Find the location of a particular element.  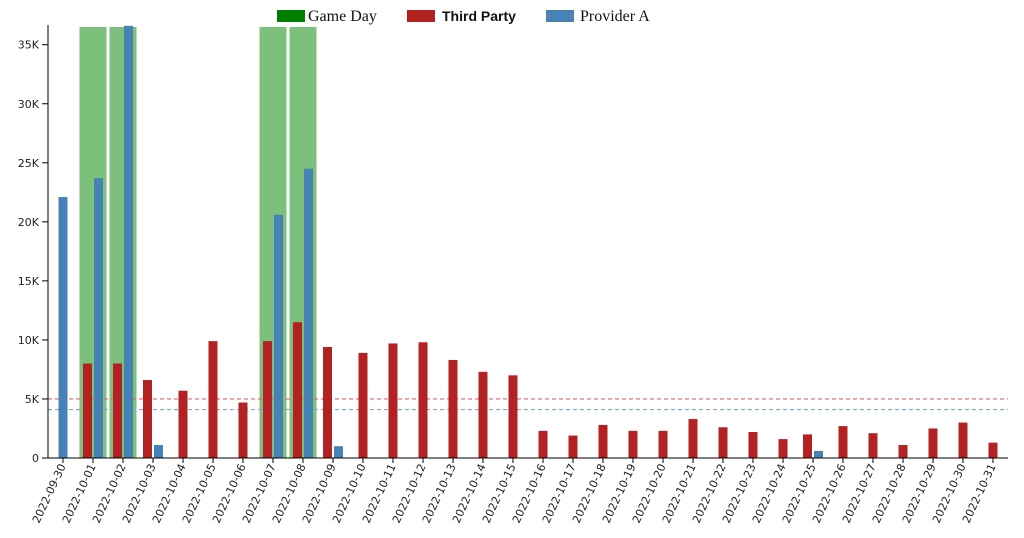

legend: Game Day Third Party Provider A is located at coordinates (463, 16).